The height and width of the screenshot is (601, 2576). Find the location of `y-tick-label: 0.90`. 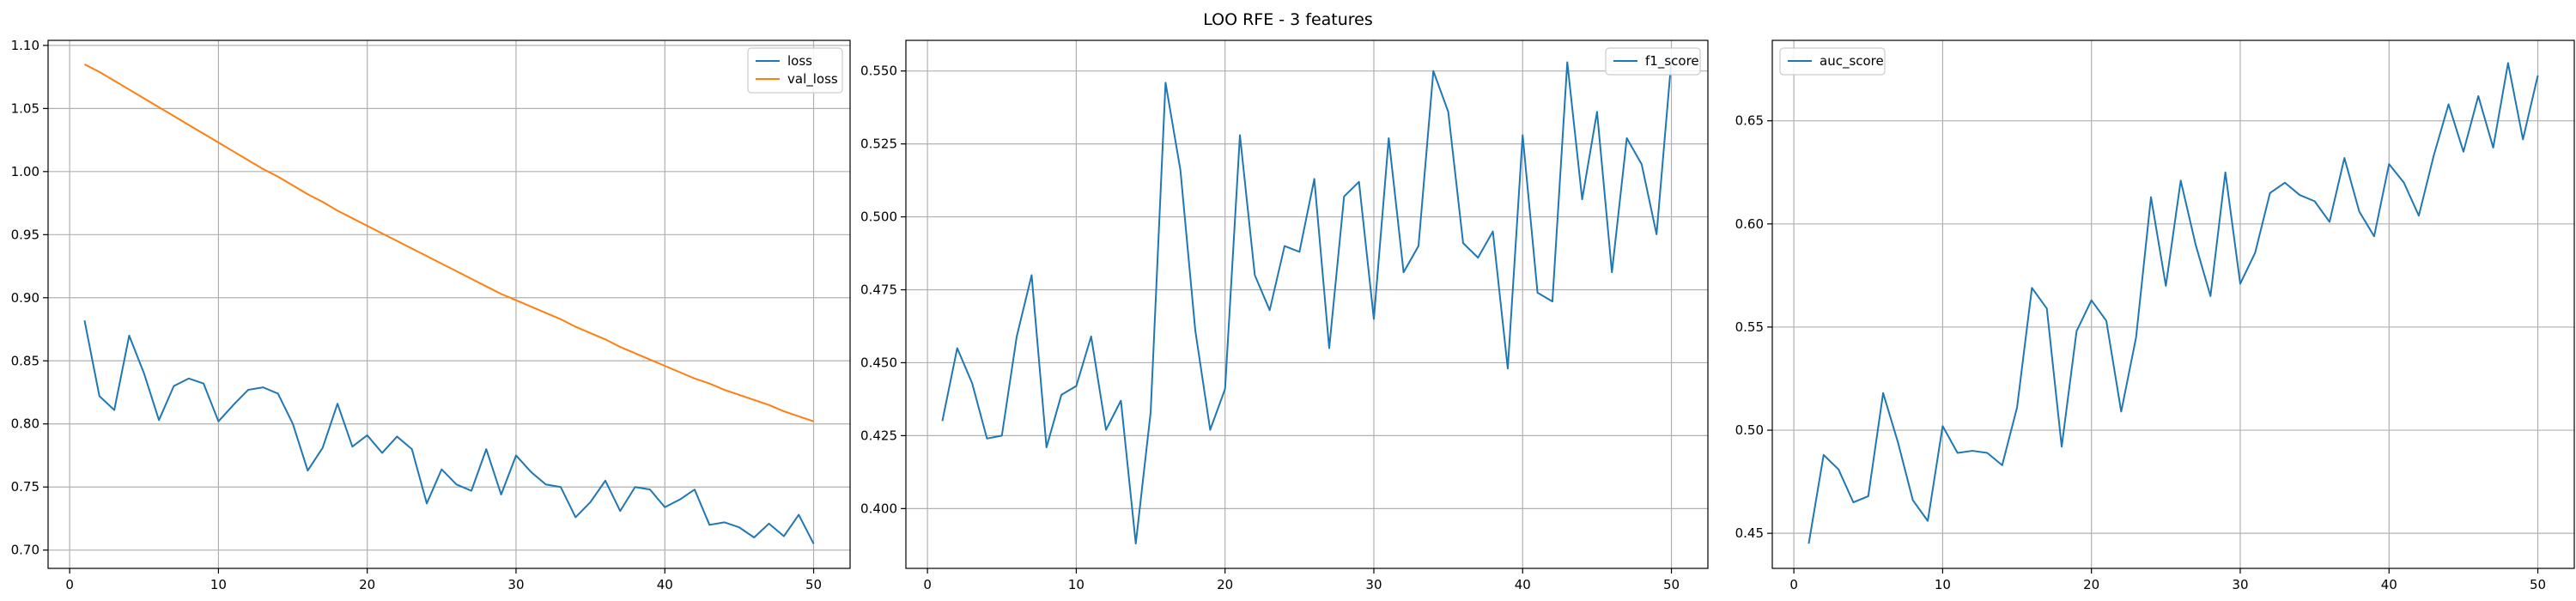

y-tick-label: 0.90 is located at coordinates (25, 298).